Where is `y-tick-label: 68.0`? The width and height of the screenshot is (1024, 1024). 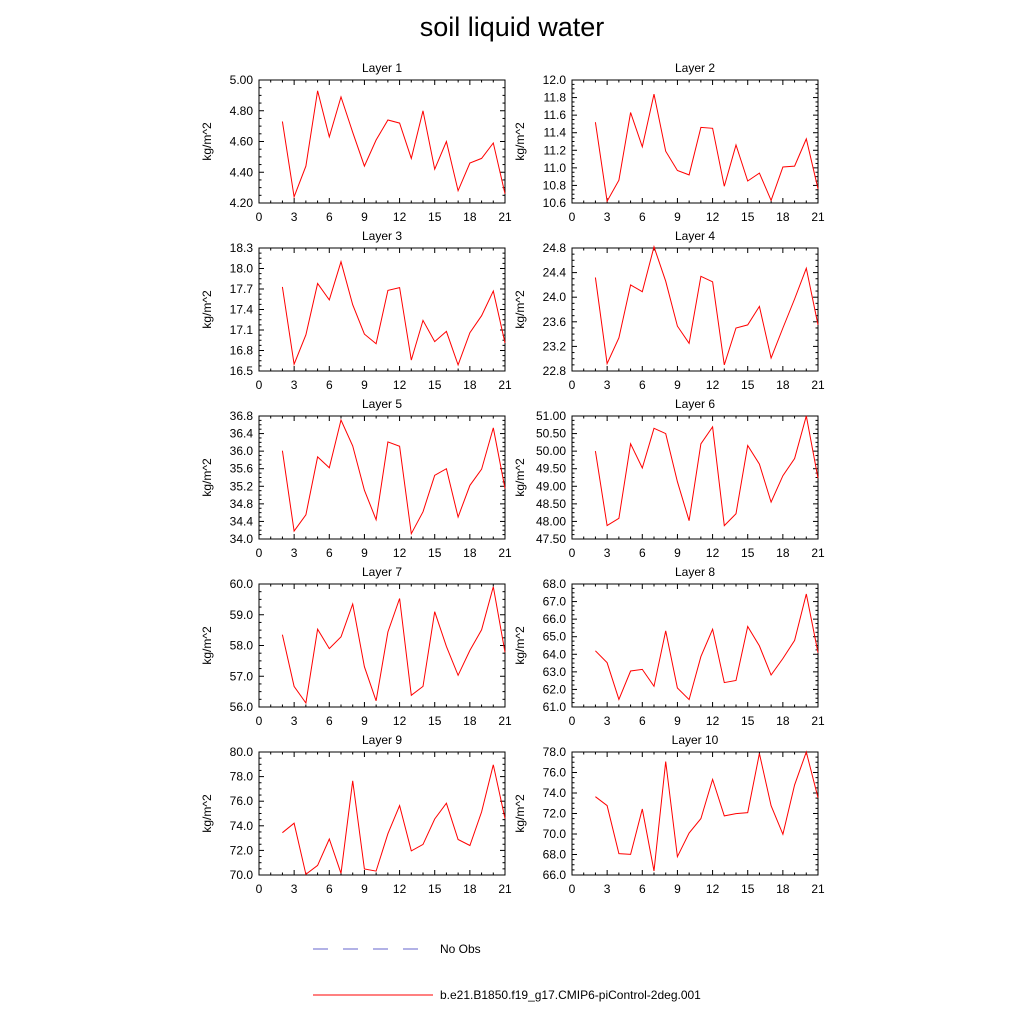 y-tick-label: 68.0 is located at coordinates (555, 584).